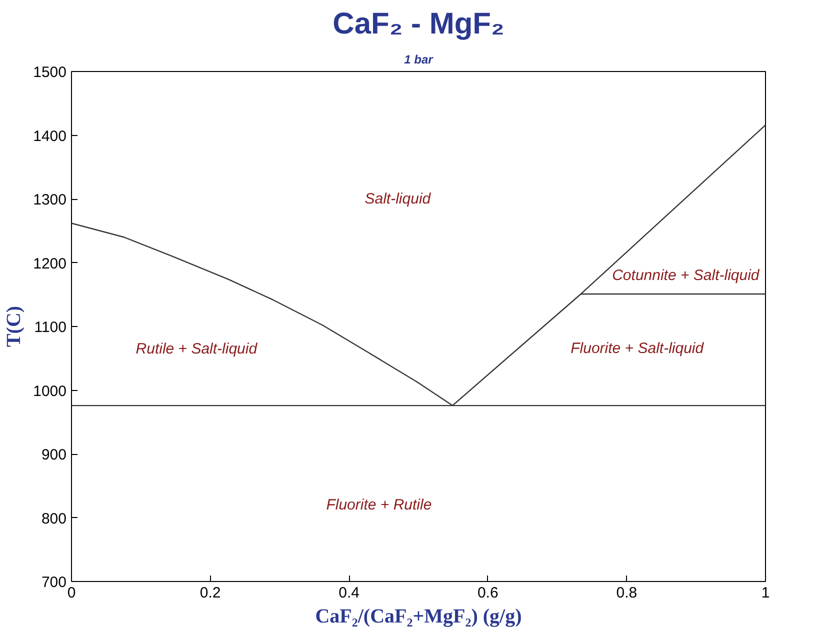 Image resolution: width=813 pixels, height=641 pixels. Describe the element at coordinates (765, 593) in the screenshot. I see `x-tick-label: 1` at that location.